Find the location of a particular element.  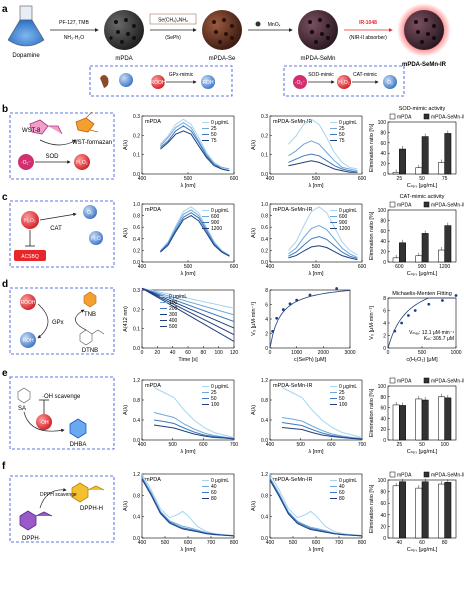

sod-label: SOD is located at coordinates (52, 157).